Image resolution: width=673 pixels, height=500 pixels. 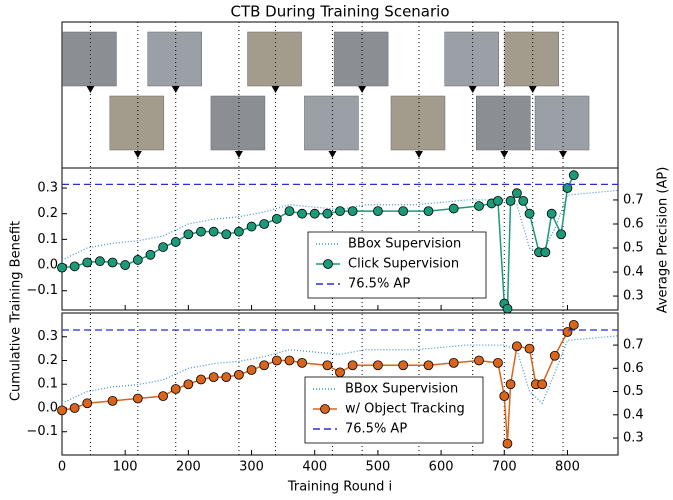 I want to click on y2-tick-label: 0.5, so click(x=633, y=391).